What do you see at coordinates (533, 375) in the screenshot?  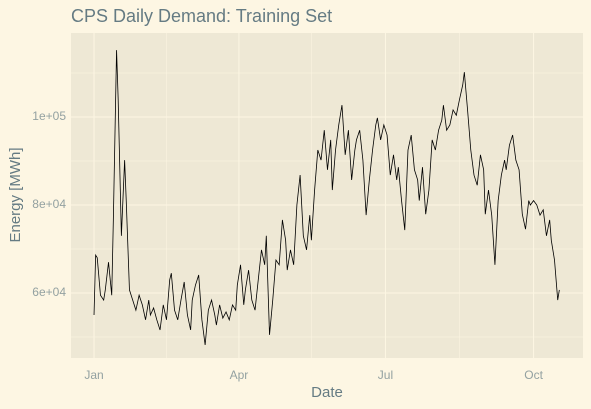 I see `x-tick-label: Oct` at bounding box center [533, 375].